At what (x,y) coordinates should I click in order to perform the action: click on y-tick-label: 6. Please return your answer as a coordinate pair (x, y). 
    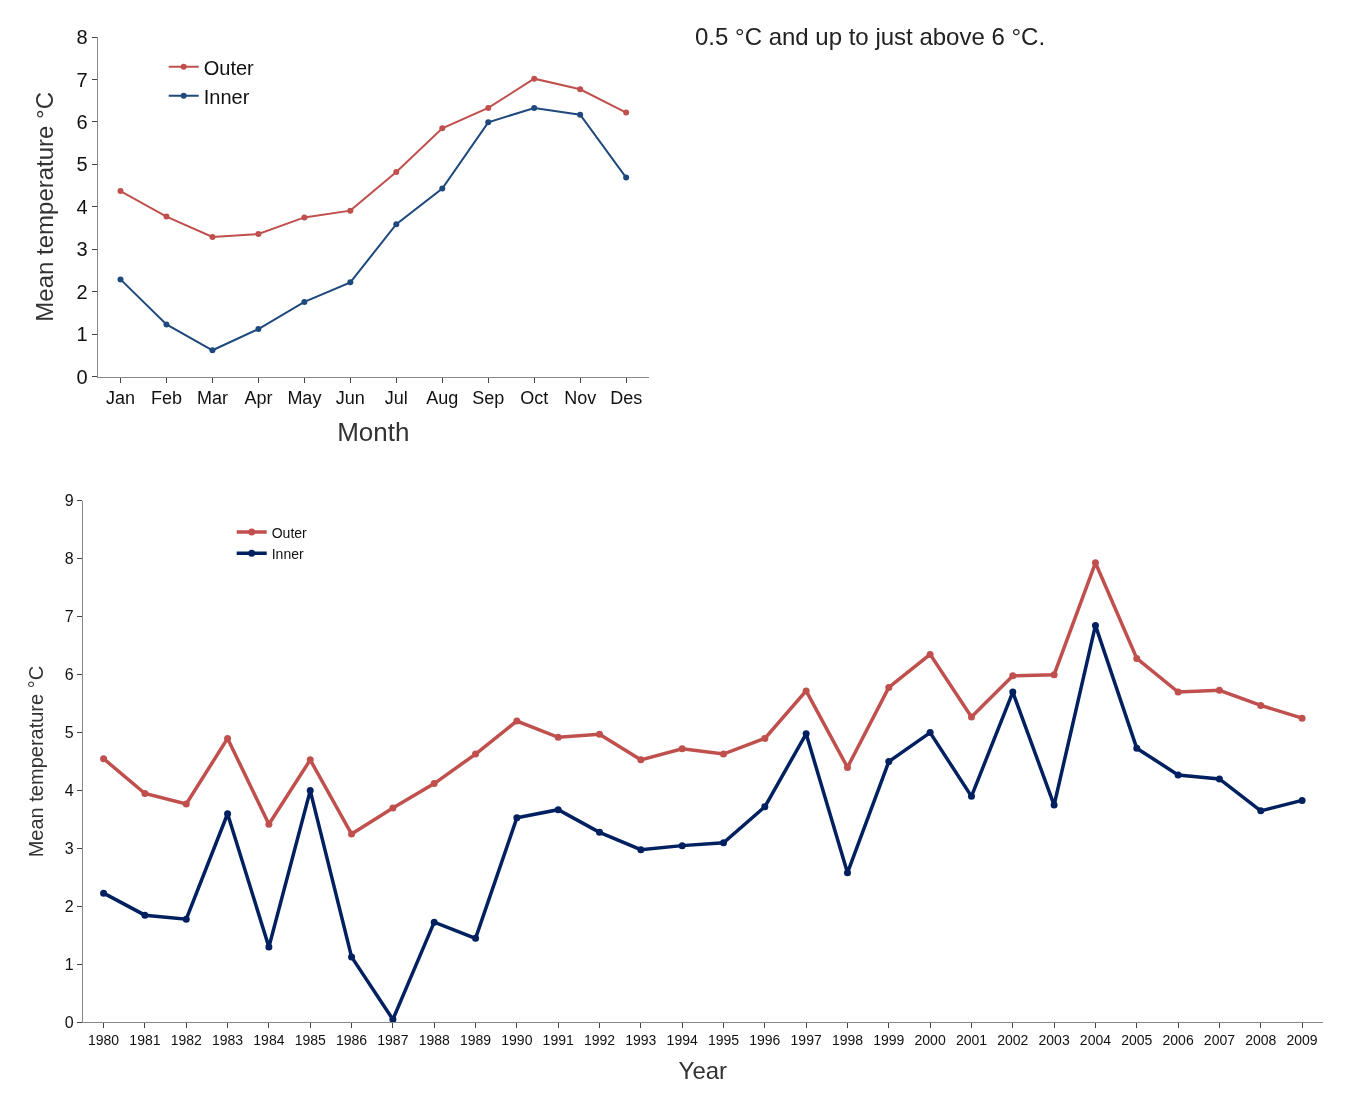
    Looking at the image, I should click on (82, 121).